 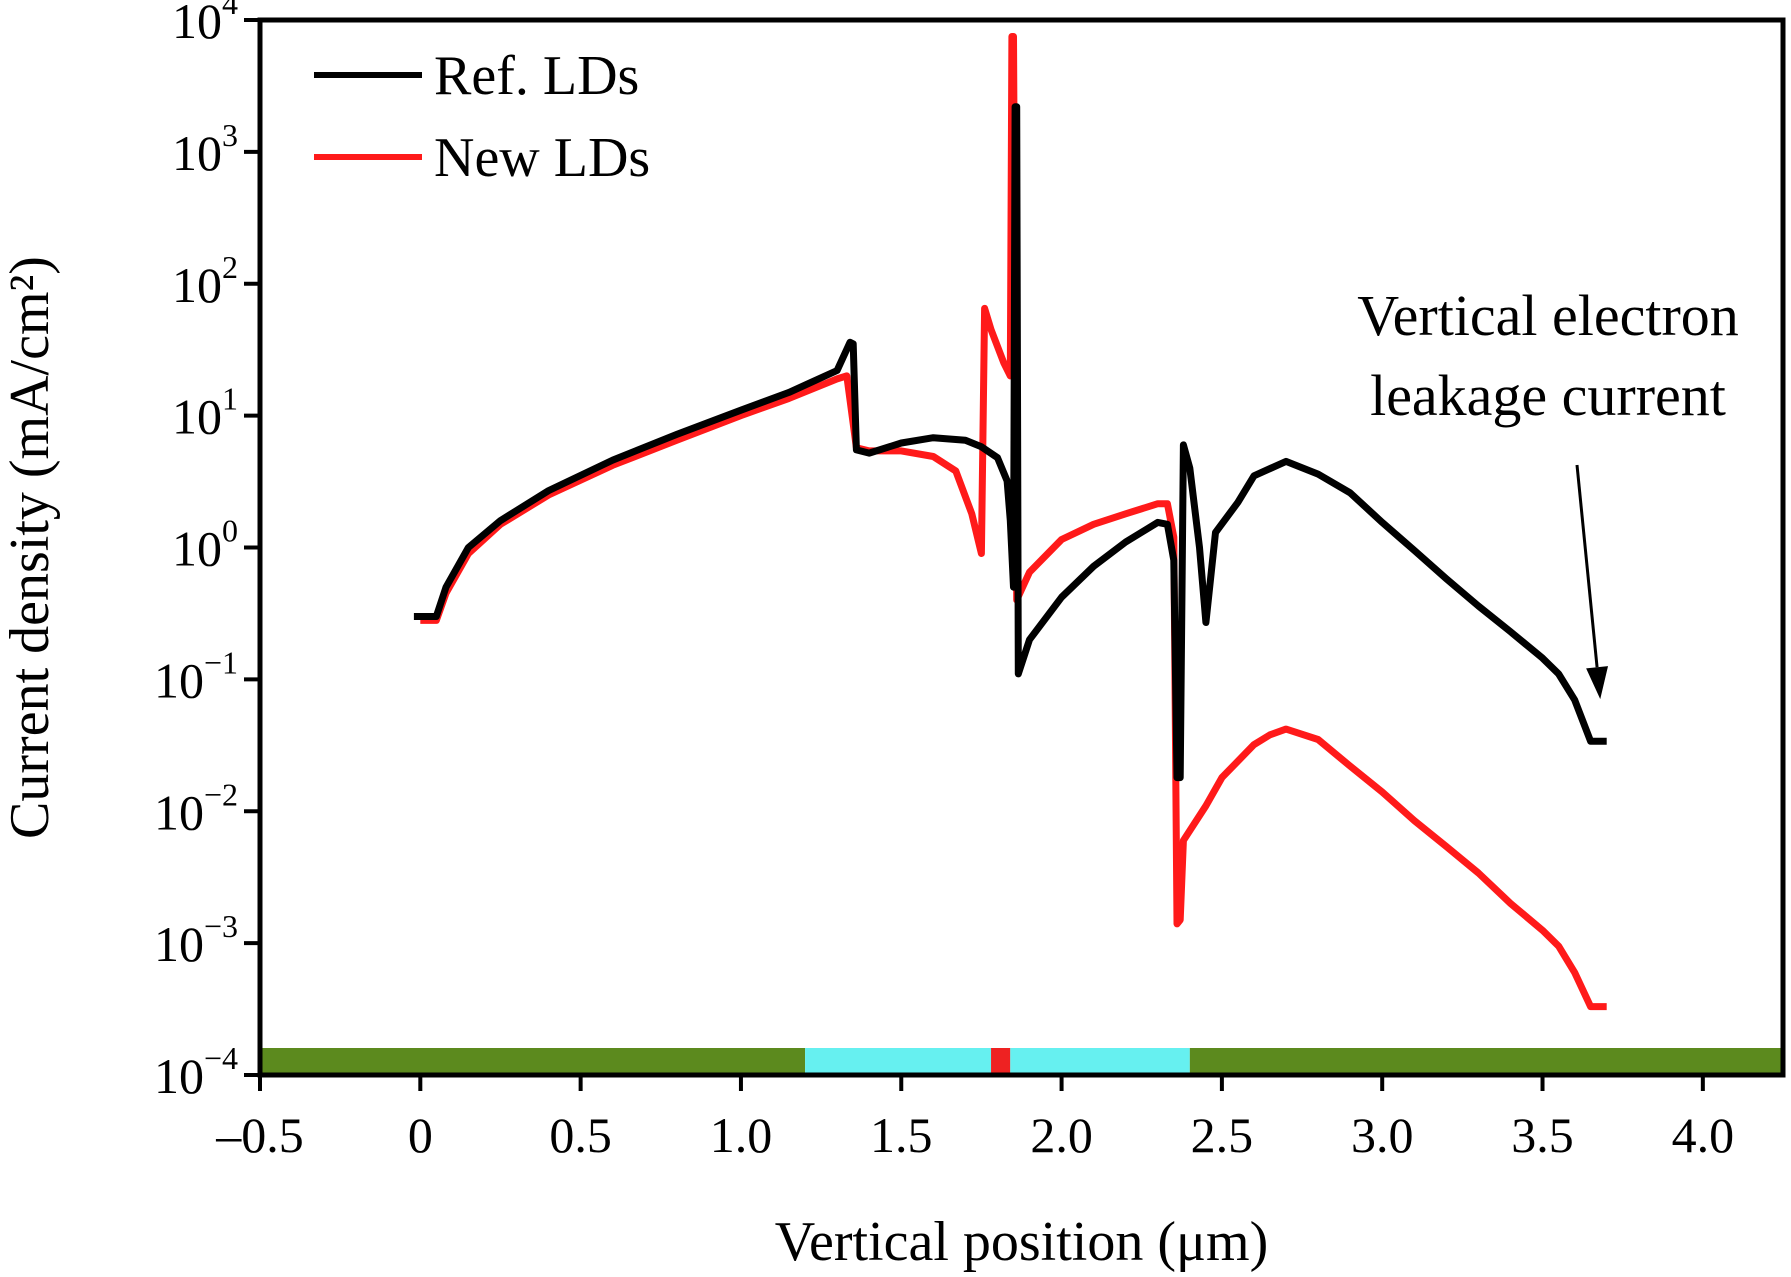 What do you see at coordinates (1542, 1135) in the screenshot?
I see `x-tick-label: 3.5` at bounding box center [1542, 1135].